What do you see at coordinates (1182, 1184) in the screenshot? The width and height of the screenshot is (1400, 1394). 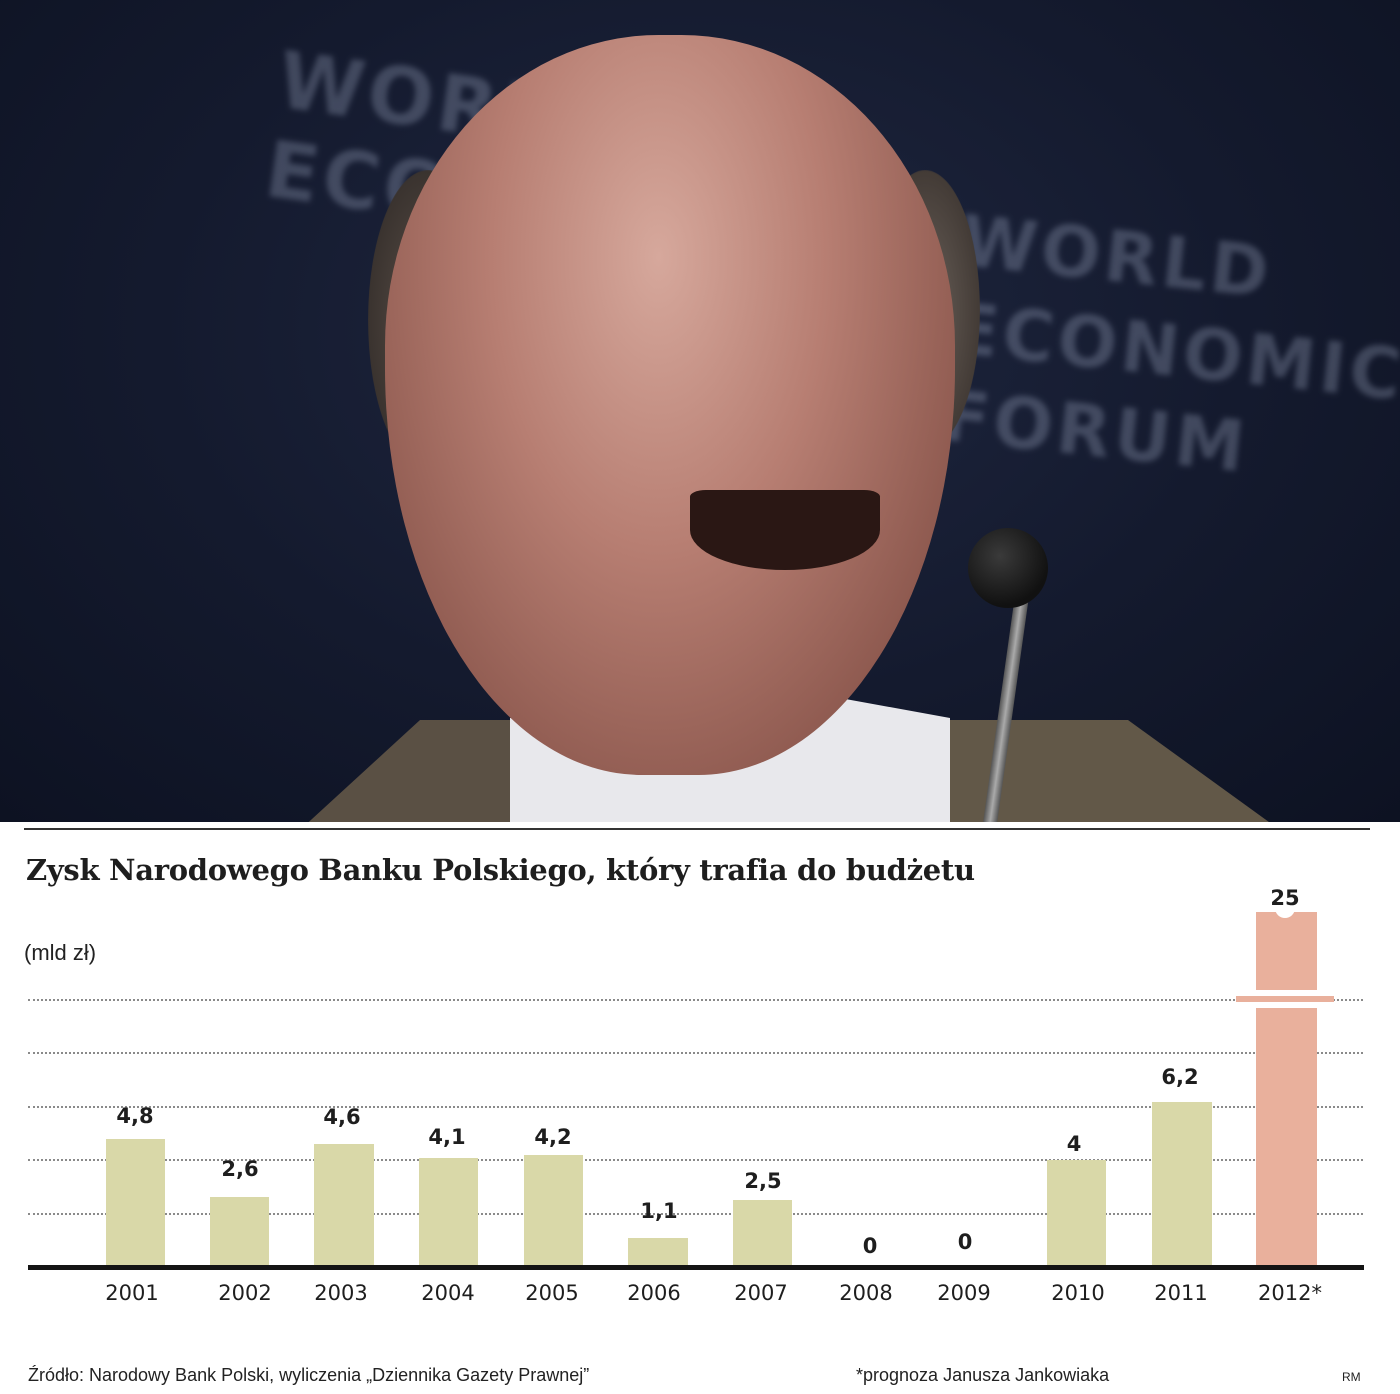 I see `bar-2011` at bounding box center [1182, 1184].